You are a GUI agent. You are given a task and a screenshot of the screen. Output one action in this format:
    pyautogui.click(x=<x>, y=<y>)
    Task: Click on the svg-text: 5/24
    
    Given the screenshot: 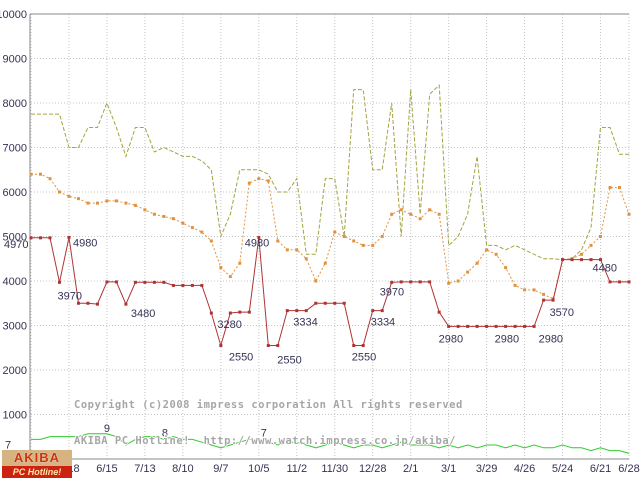 What is the action you would take?
    pyautogui.click(x=562, y=469)
    